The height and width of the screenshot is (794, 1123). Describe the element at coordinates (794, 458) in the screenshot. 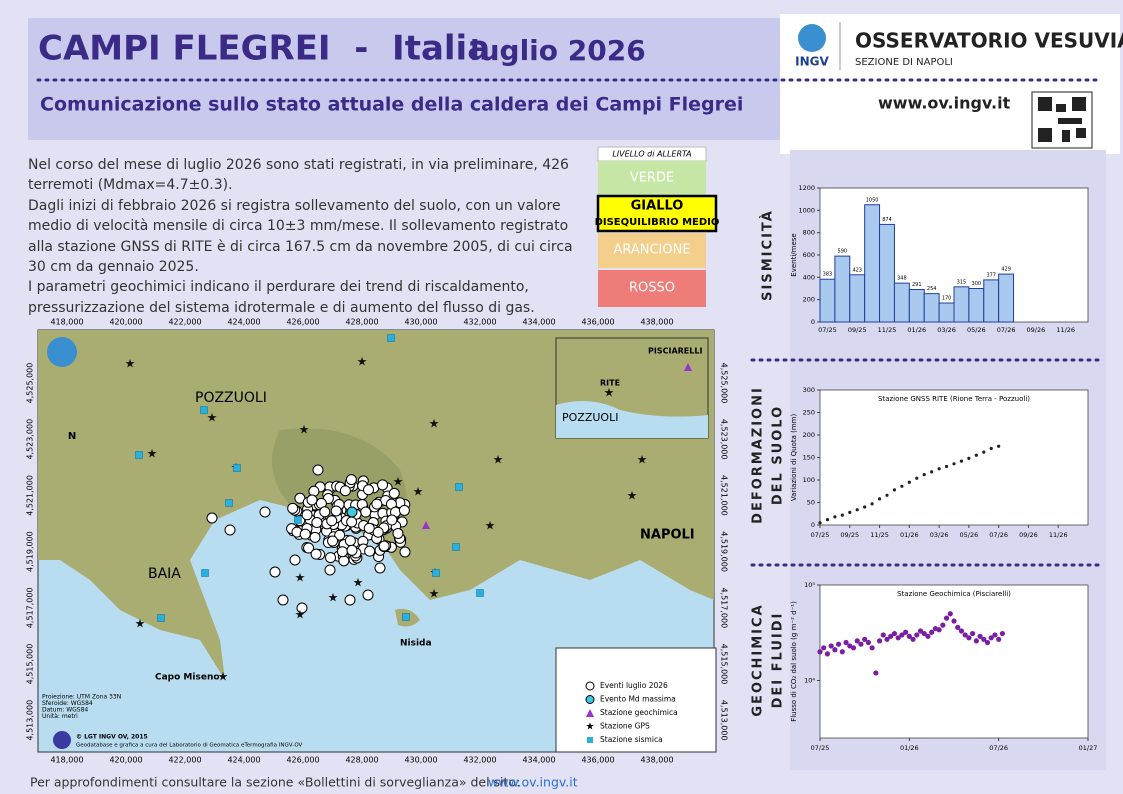

I see `y-axis-label: Variazioni di Quota (mm)` at that location.